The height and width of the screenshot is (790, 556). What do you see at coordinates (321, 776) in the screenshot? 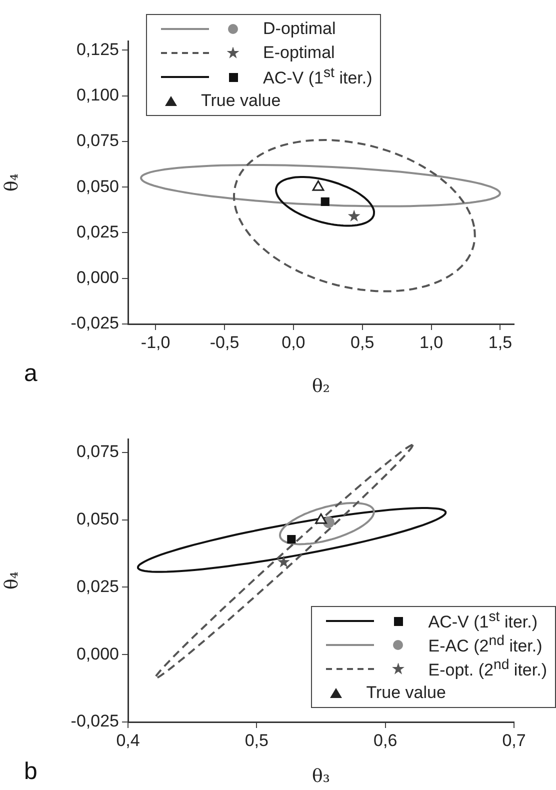
I see `x-axis-title: θ₃` at bounding box center [321, 776].